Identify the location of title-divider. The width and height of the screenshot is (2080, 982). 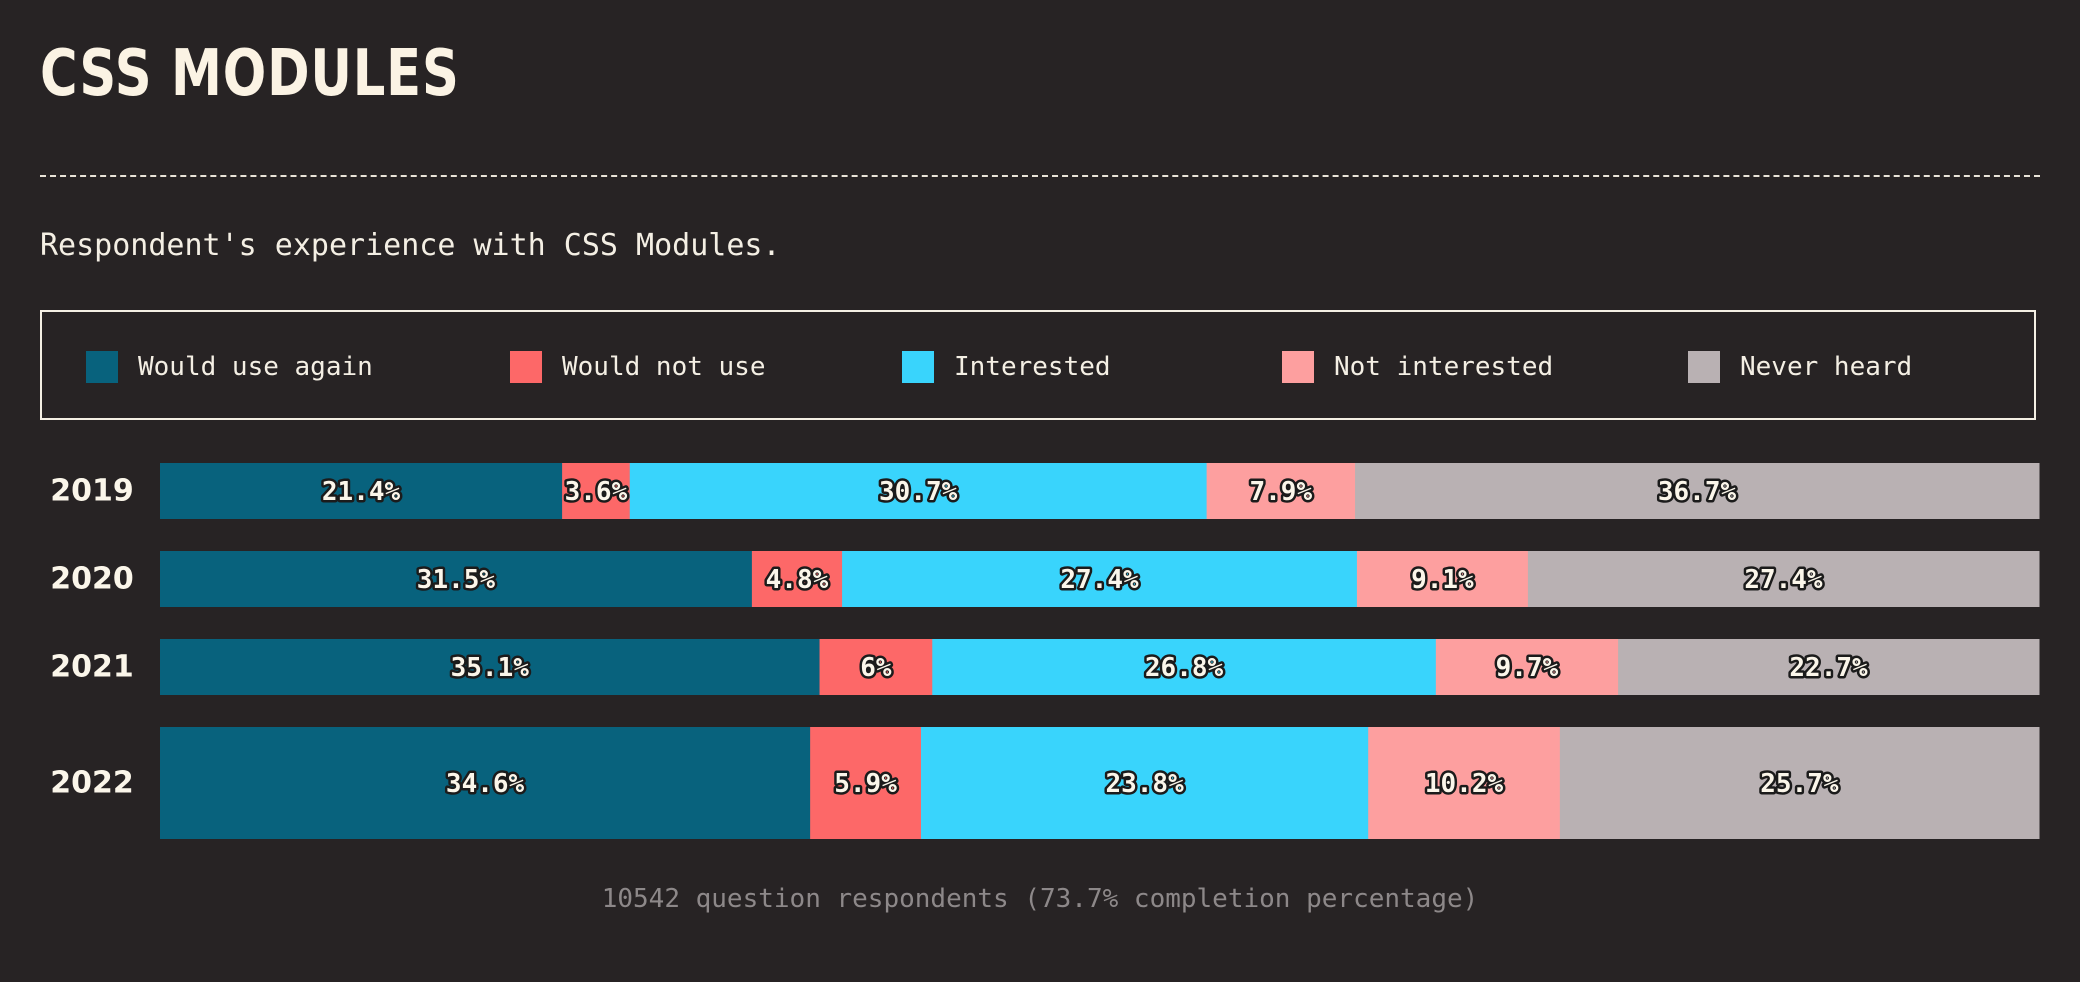
(1040, 176).